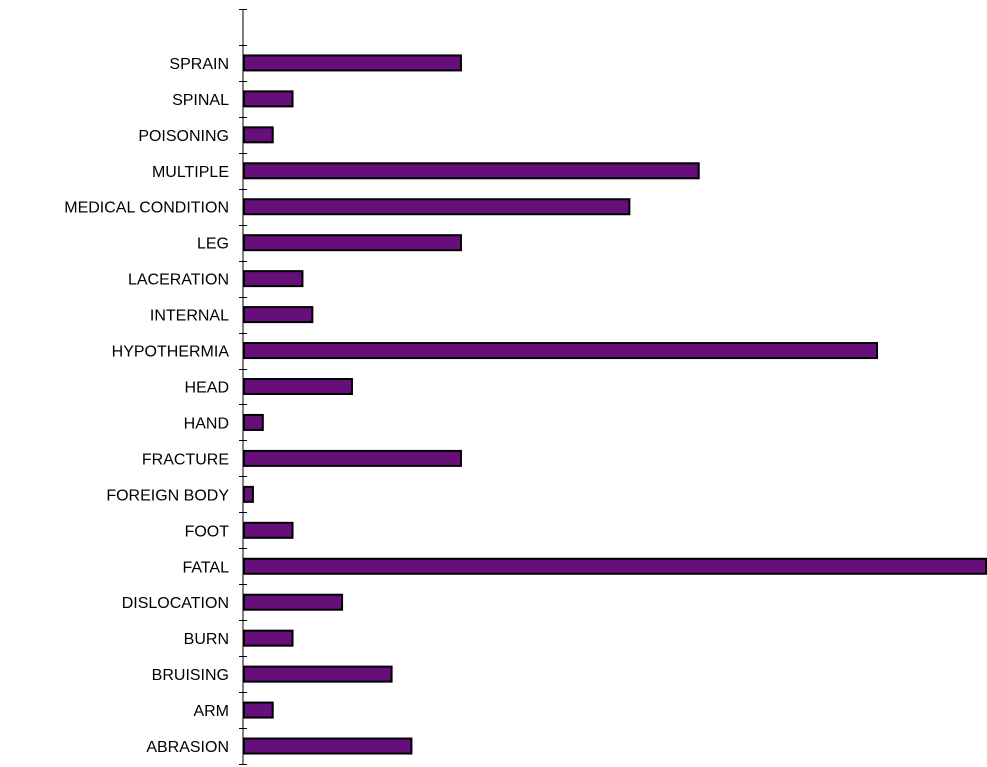 The width and height of the screenshot is (987, 767). Describe the element at coordinates (171, 352) in the screenshot. I see `category-label: HYPOTHERMIA` at that location.